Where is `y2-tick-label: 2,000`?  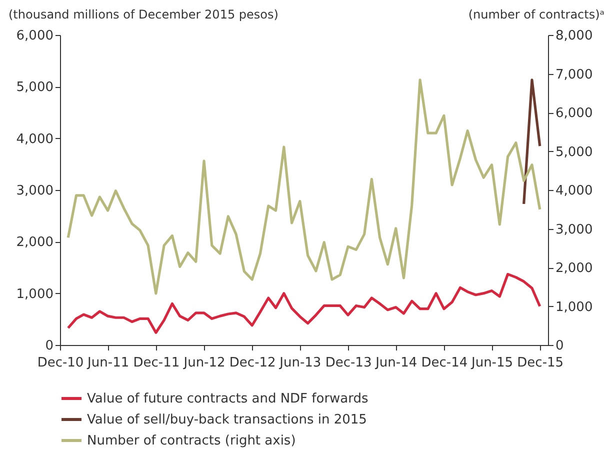 y2-tick-label: 2,000 is located at coordinates (574, 268).